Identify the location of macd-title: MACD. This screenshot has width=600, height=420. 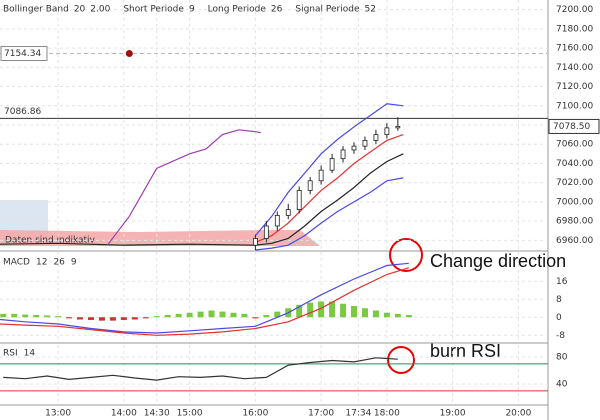
(16, 263).